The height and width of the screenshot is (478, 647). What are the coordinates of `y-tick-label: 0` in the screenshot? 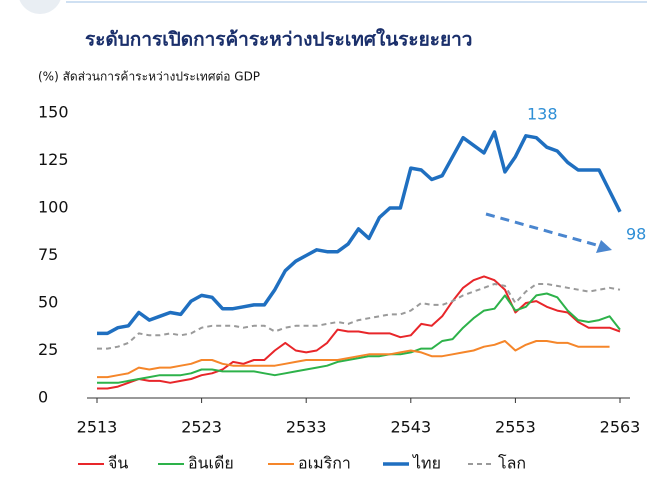 It's located at (43, 397).